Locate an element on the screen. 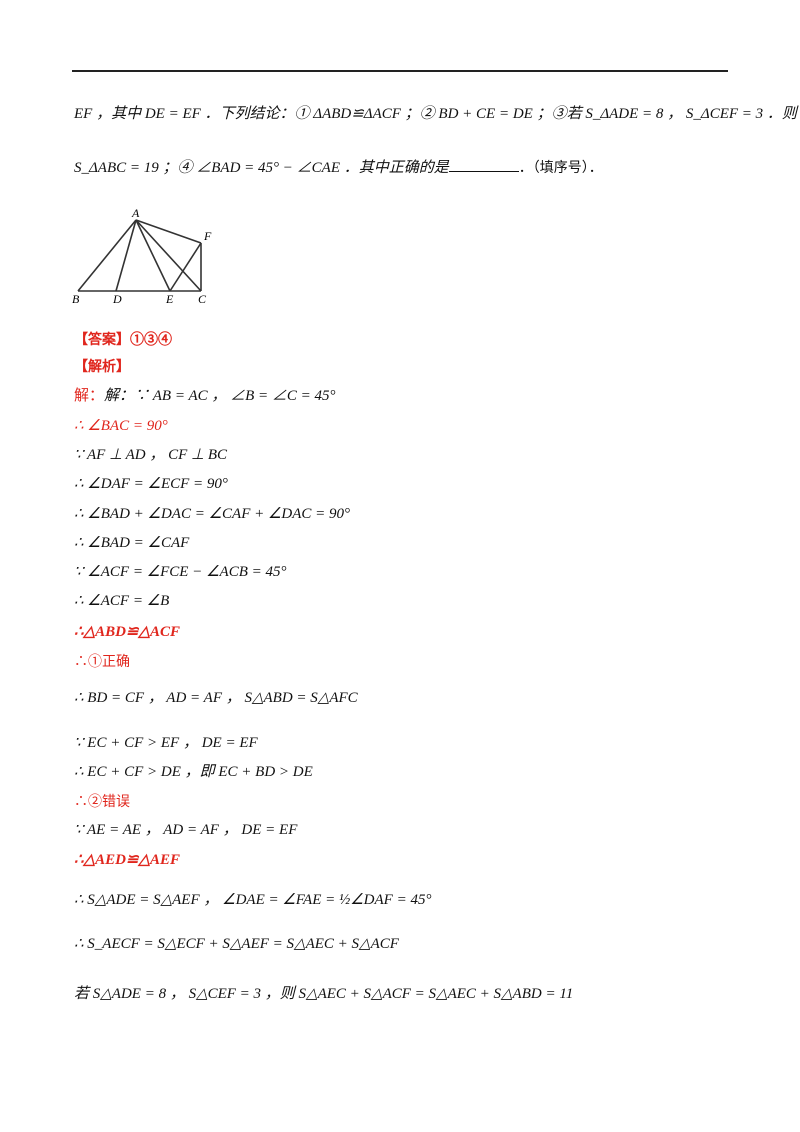 The width and height of the screenshot is (800, 1132). answer-line: 【答案】①③④ is located at coordinates (123, 340).